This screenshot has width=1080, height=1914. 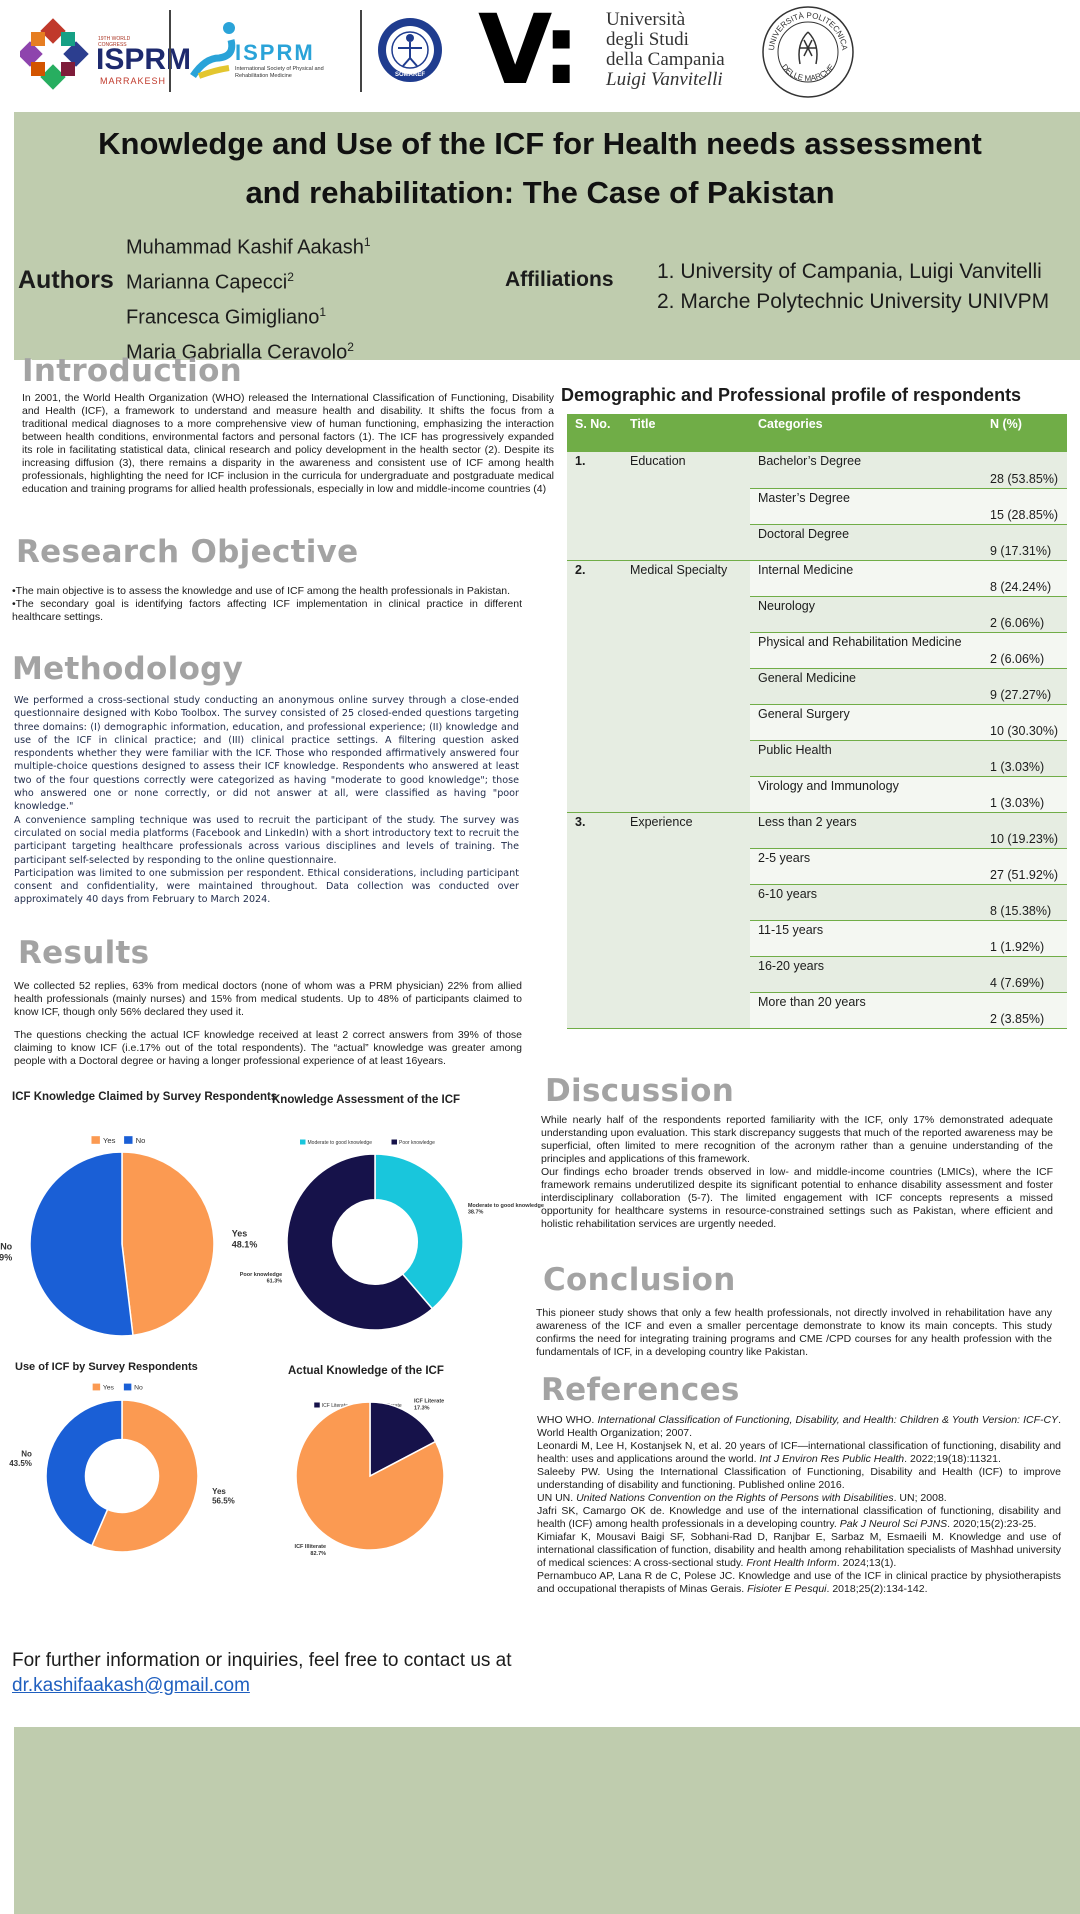 I want to click on row-number: 2., so click(x=594, y=686).